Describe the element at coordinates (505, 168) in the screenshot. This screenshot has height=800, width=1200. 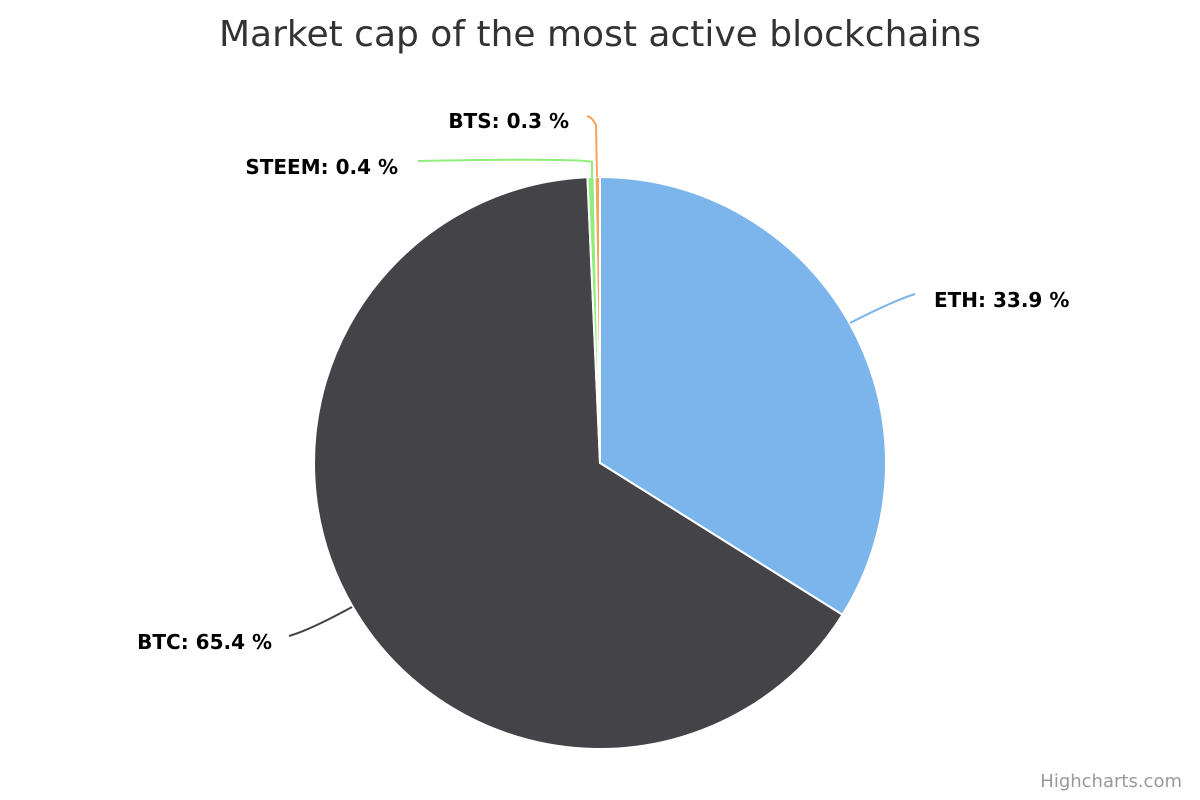
I see `connector-steem` at that location.